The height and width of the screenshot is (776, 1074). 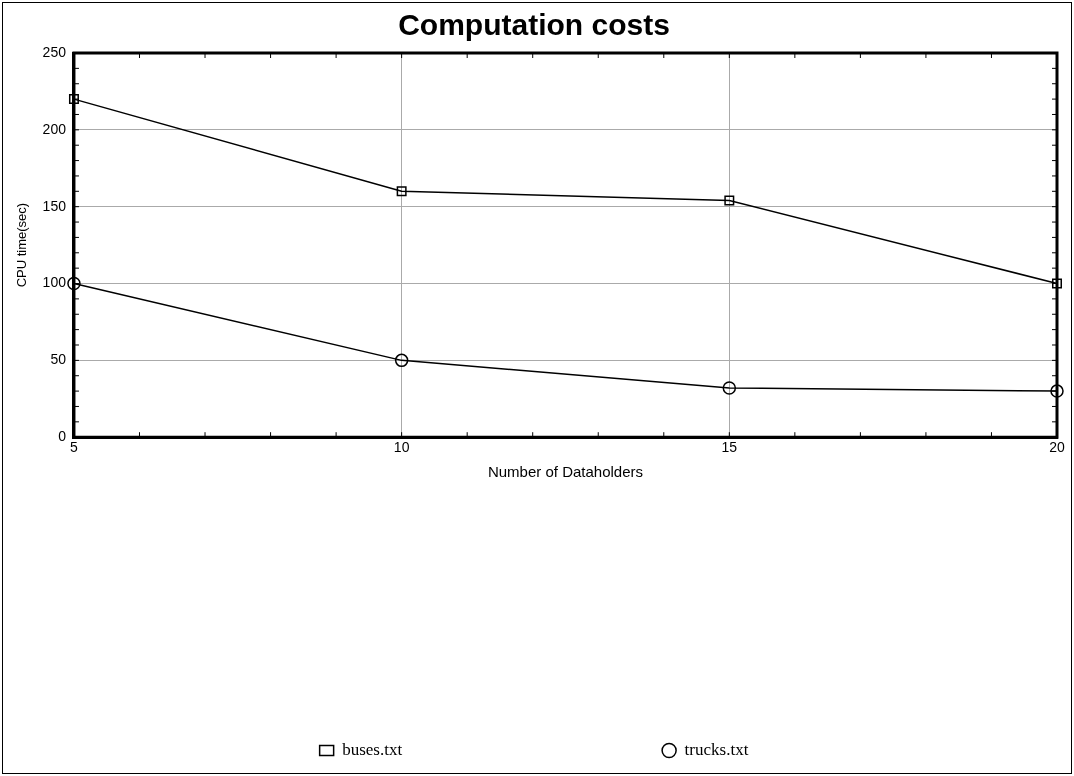 What do you see at coordinates (62, 436) in the screenshot?
I see `y-tick-label: 0` at bounding box center [62, 436].